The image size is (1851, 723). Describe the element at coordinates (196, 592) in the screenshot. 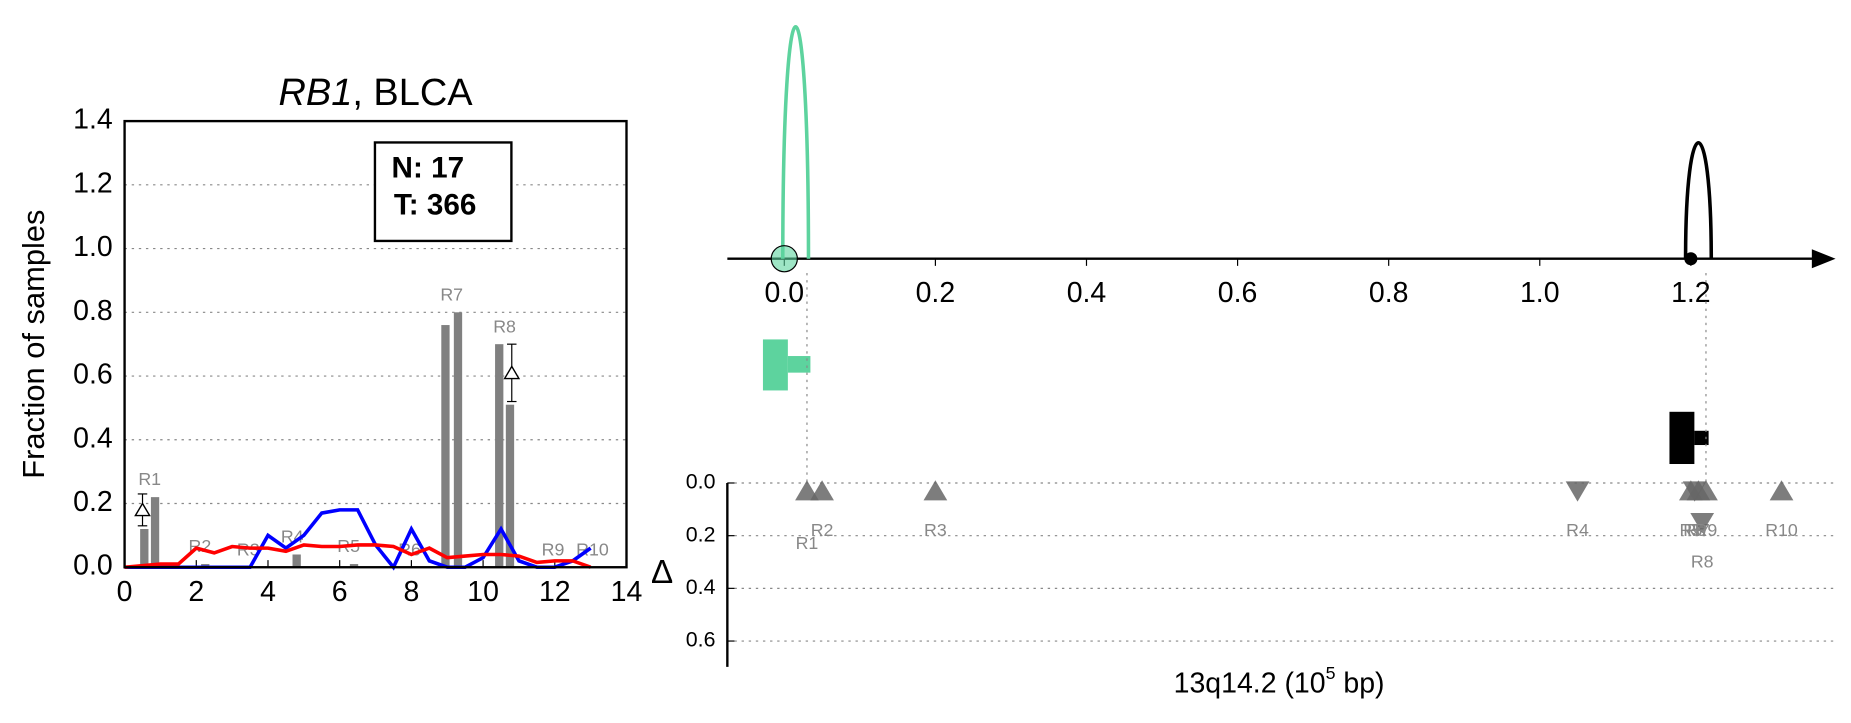

I see `x-tick-label: 2` at that location.